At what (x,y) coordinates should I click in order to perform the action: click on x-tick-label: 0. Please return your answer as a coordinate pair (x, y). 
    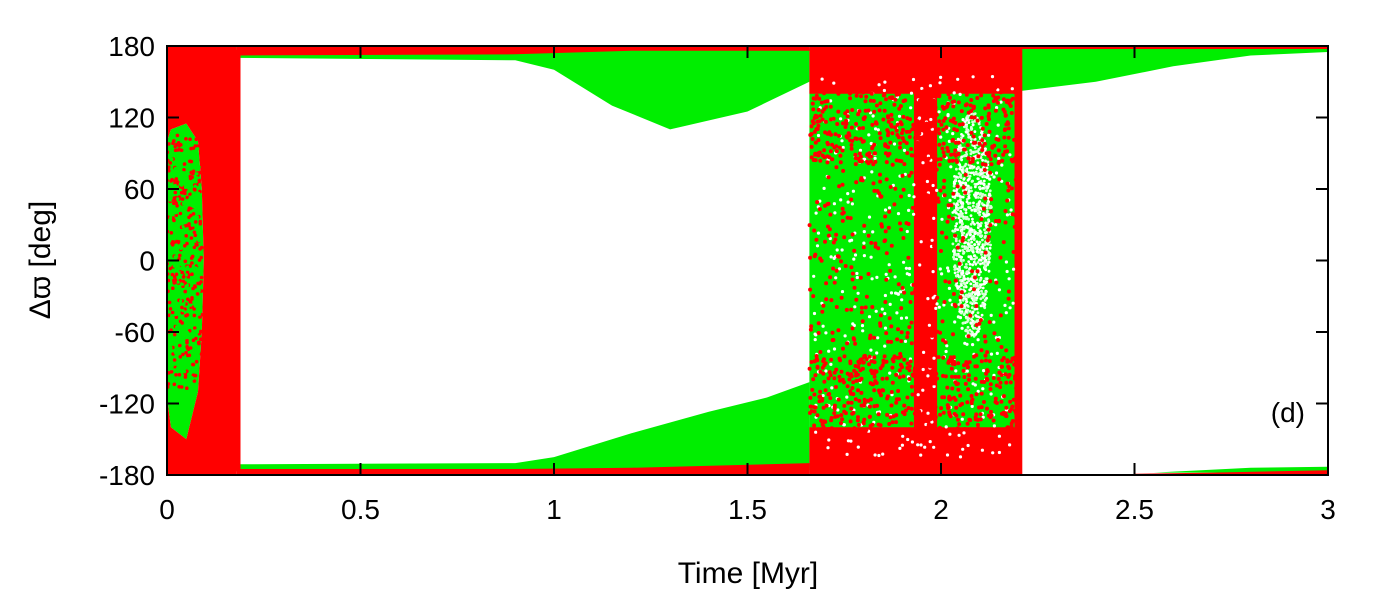
    Looking at the image, I should click on (167, 509).